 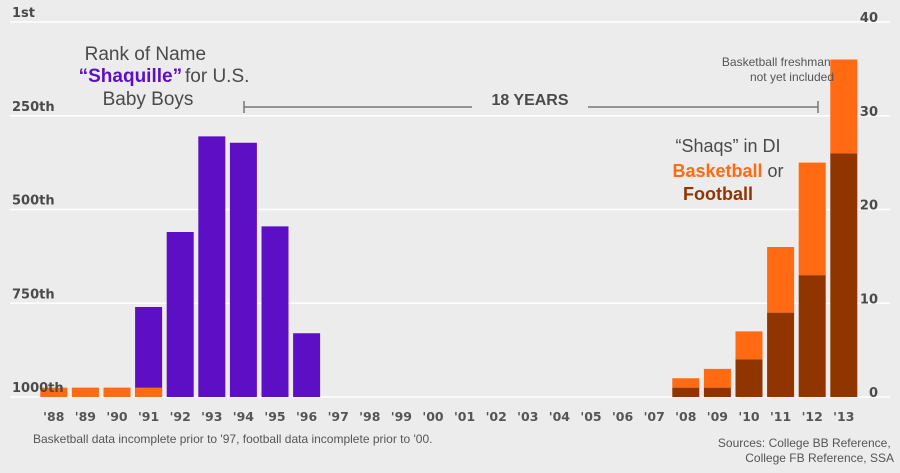 What do you see at coordinates (307, 416) in the screenshot?
I see `x-tick-label: '96` at bounding box center [307, 416].